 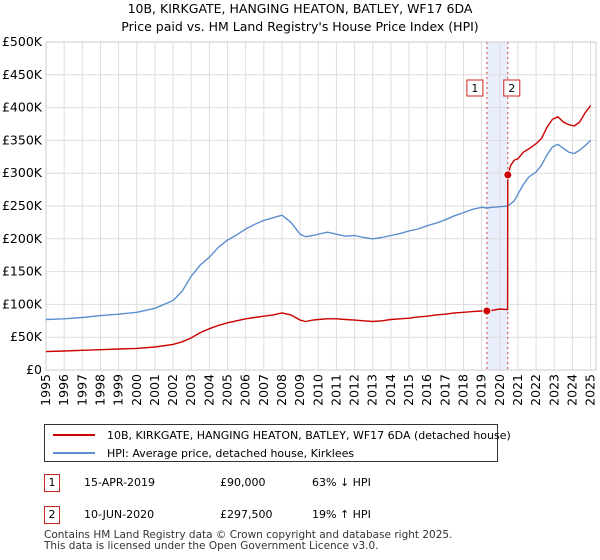 I want to click on x-tick-label: 2014, so click(x=390, y=390).